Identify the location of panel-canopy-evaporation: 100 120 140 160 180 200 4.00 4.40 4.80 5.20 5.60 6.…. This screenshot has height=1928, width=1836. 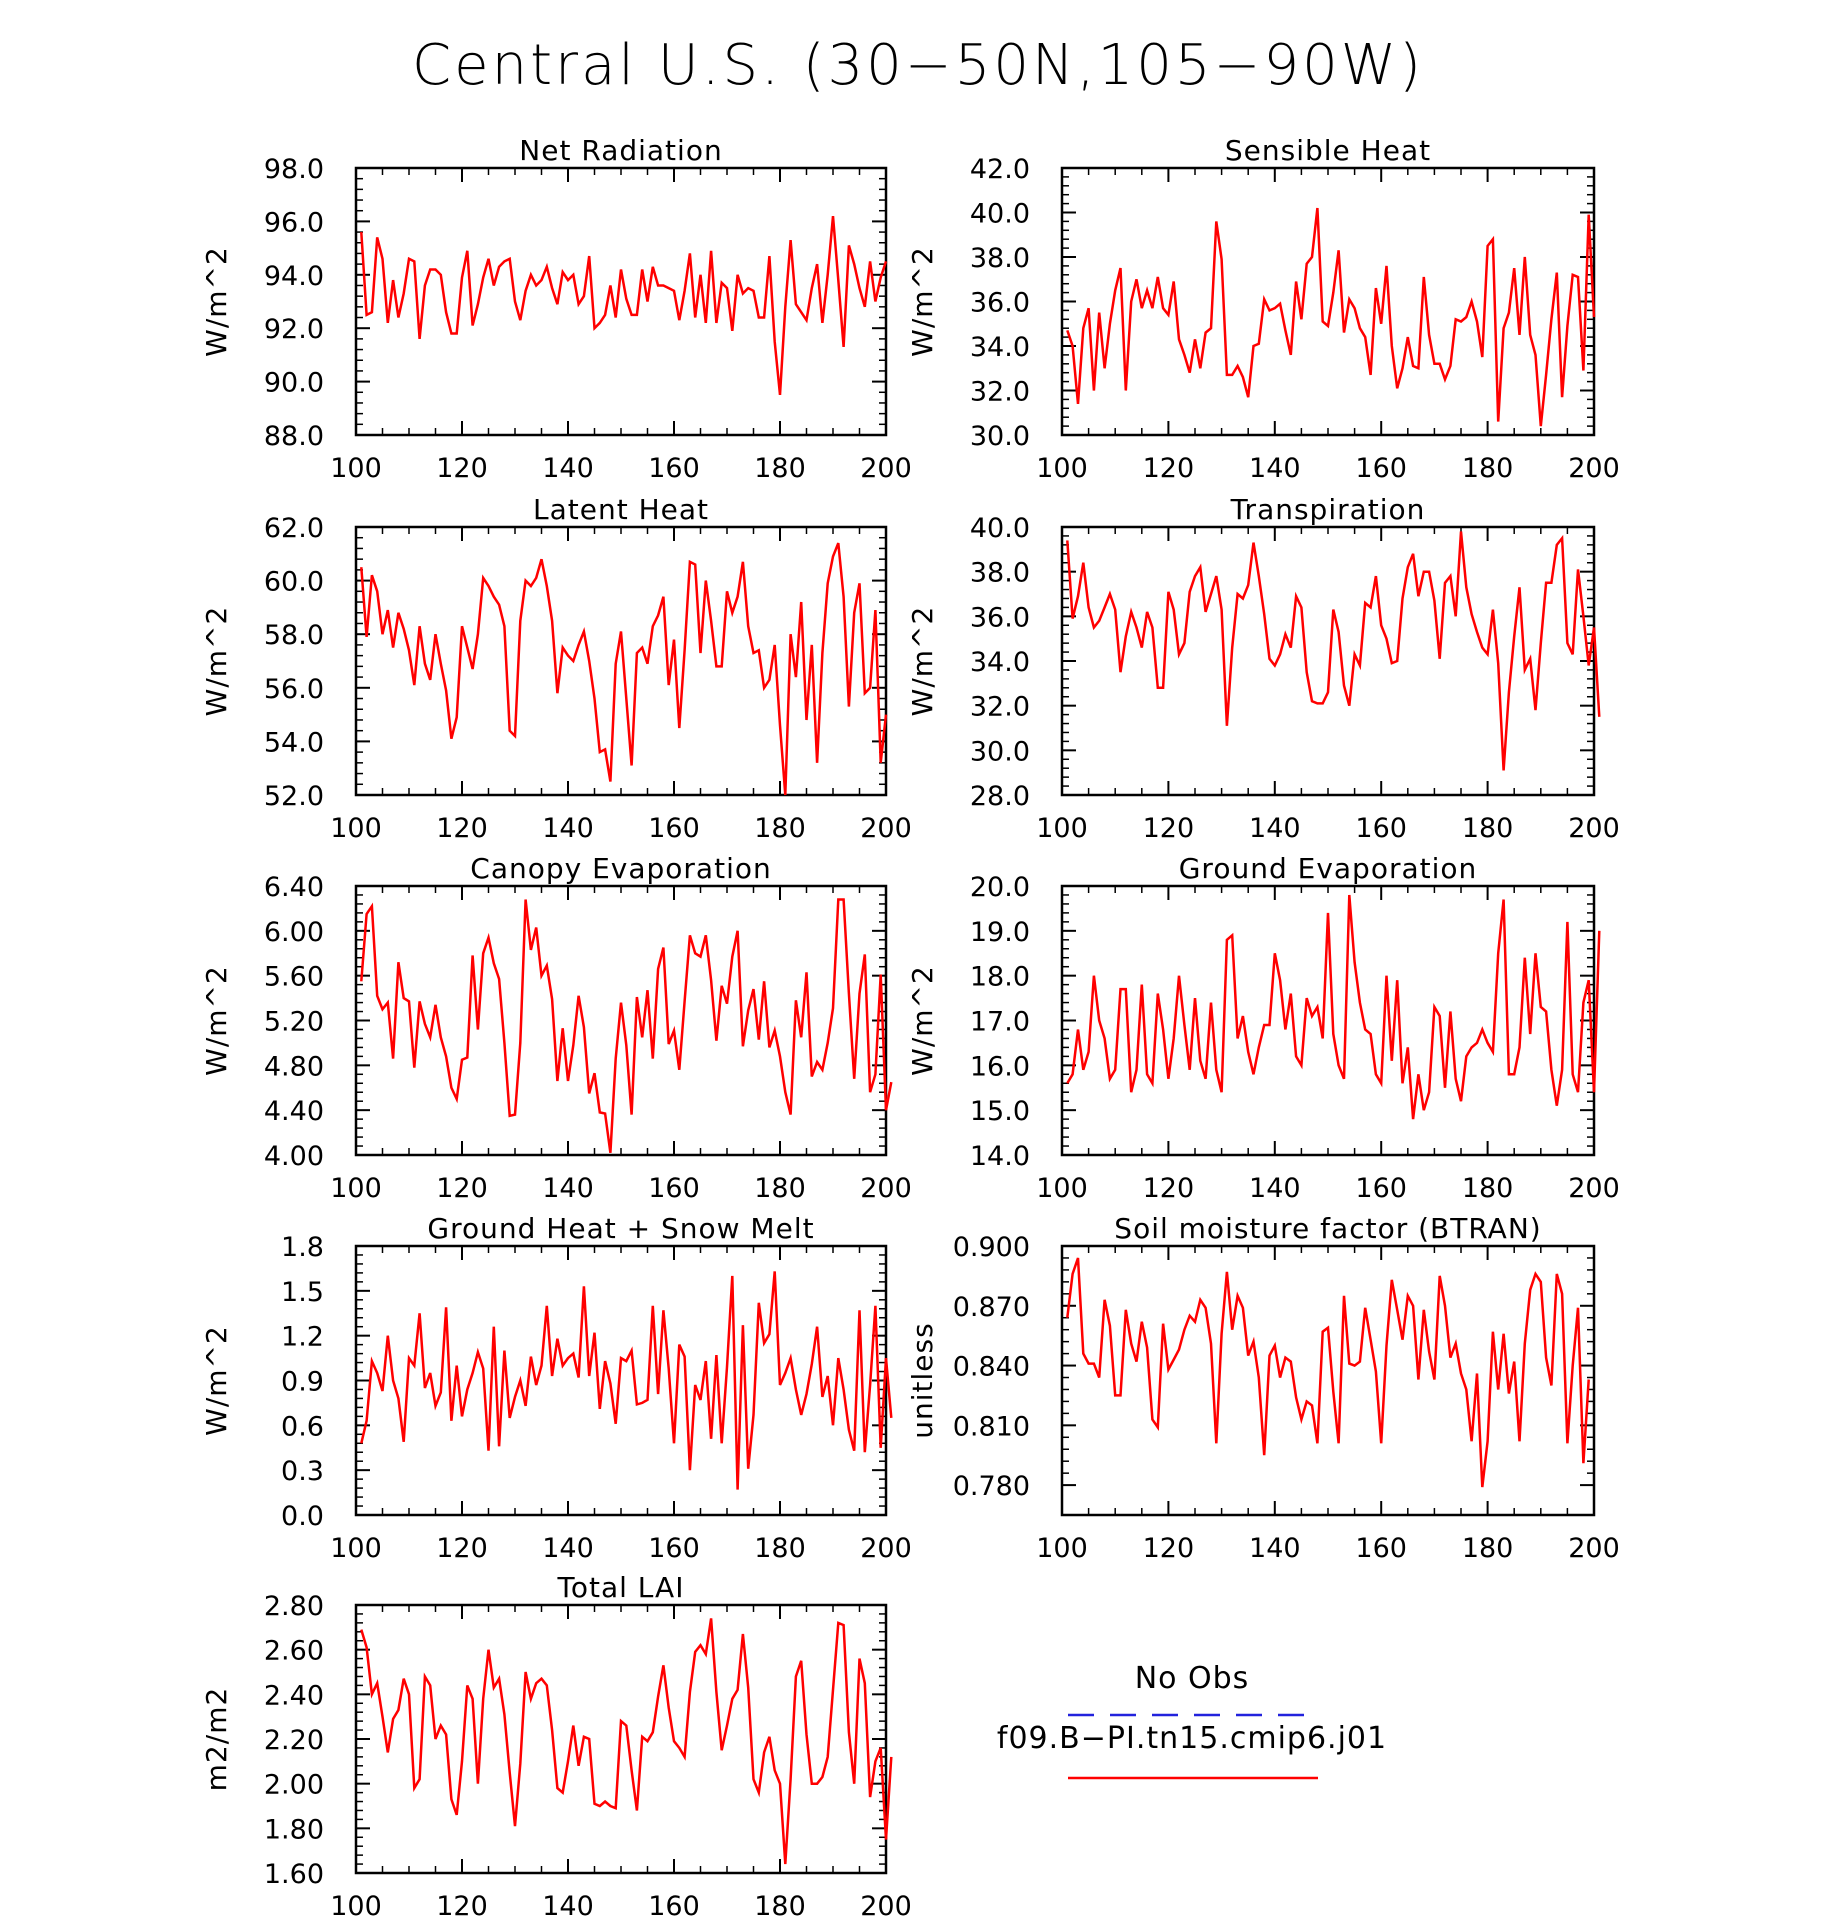
(556, 1028).